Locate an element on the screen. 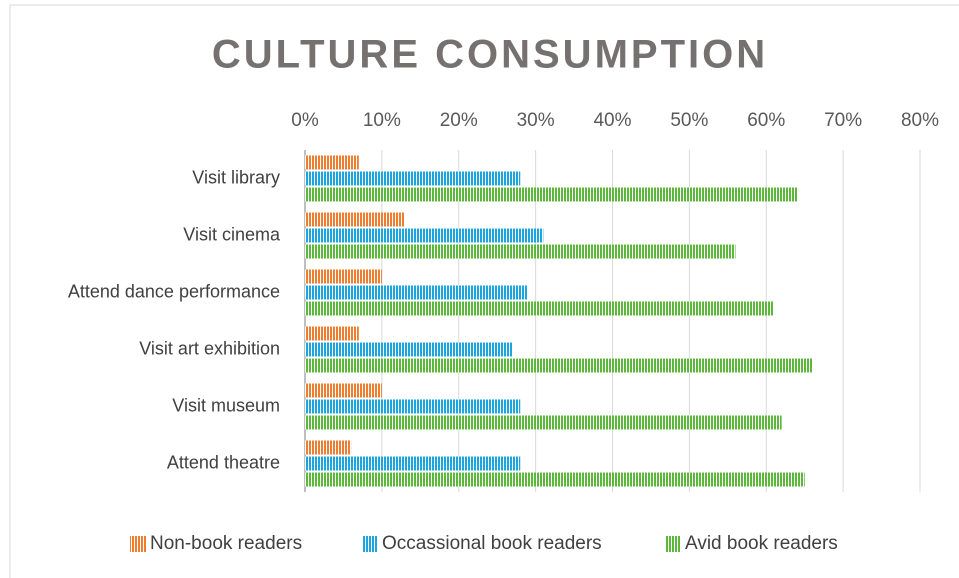 This screenshot has width=959, height=578. y-tick-label: Visit cinema is located at coordinates (232, 234).